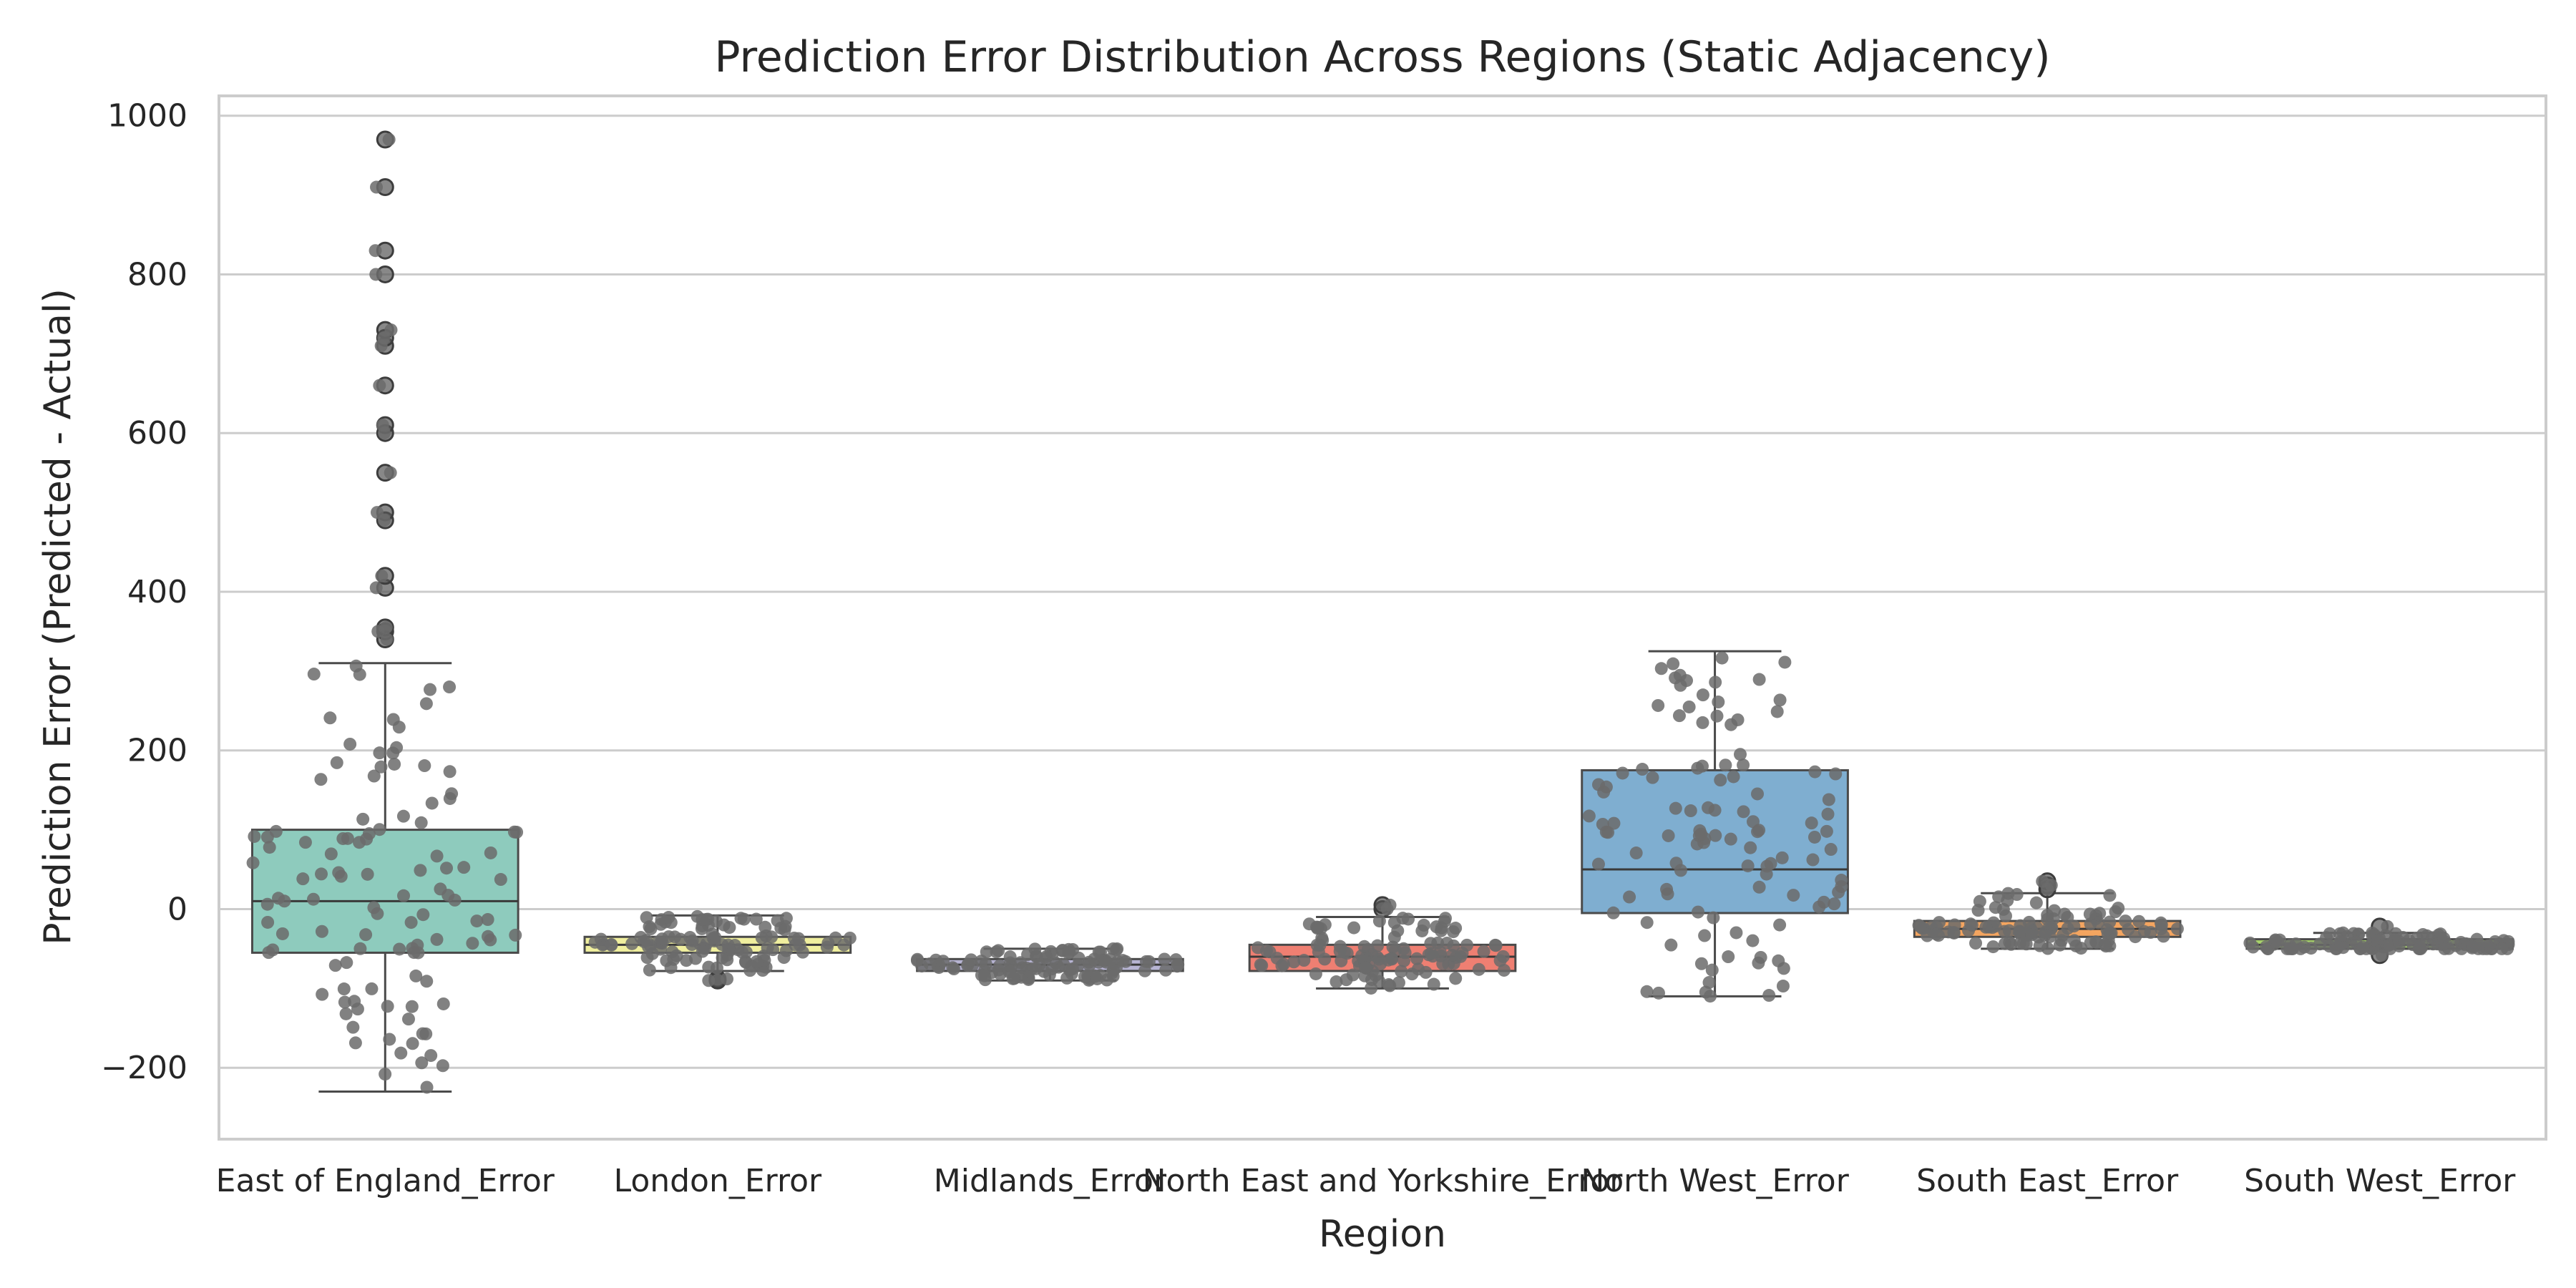  Describe the element at coordinates (1383, 1181) in the screenshot. I see `x-tick-label: North East and Yorkshire_Error` at that location.